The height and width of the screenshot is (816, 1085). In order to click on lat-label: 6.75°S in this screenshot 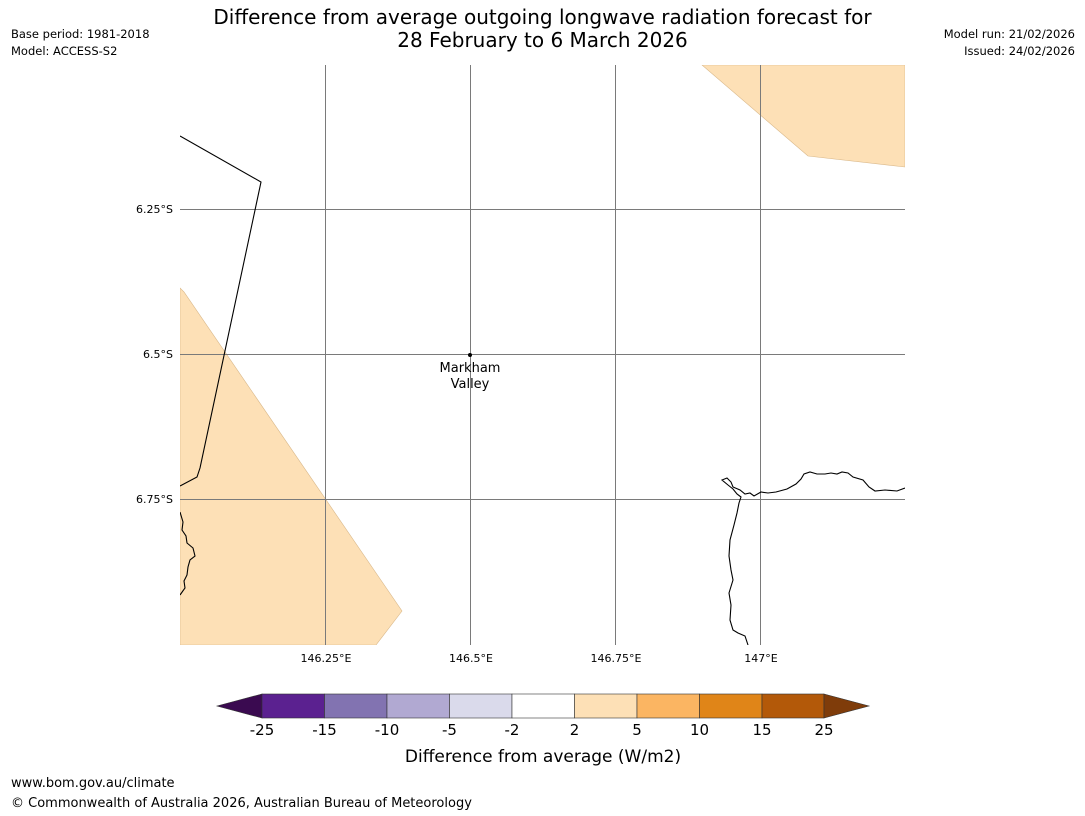, I will do `click(154, 499)`.